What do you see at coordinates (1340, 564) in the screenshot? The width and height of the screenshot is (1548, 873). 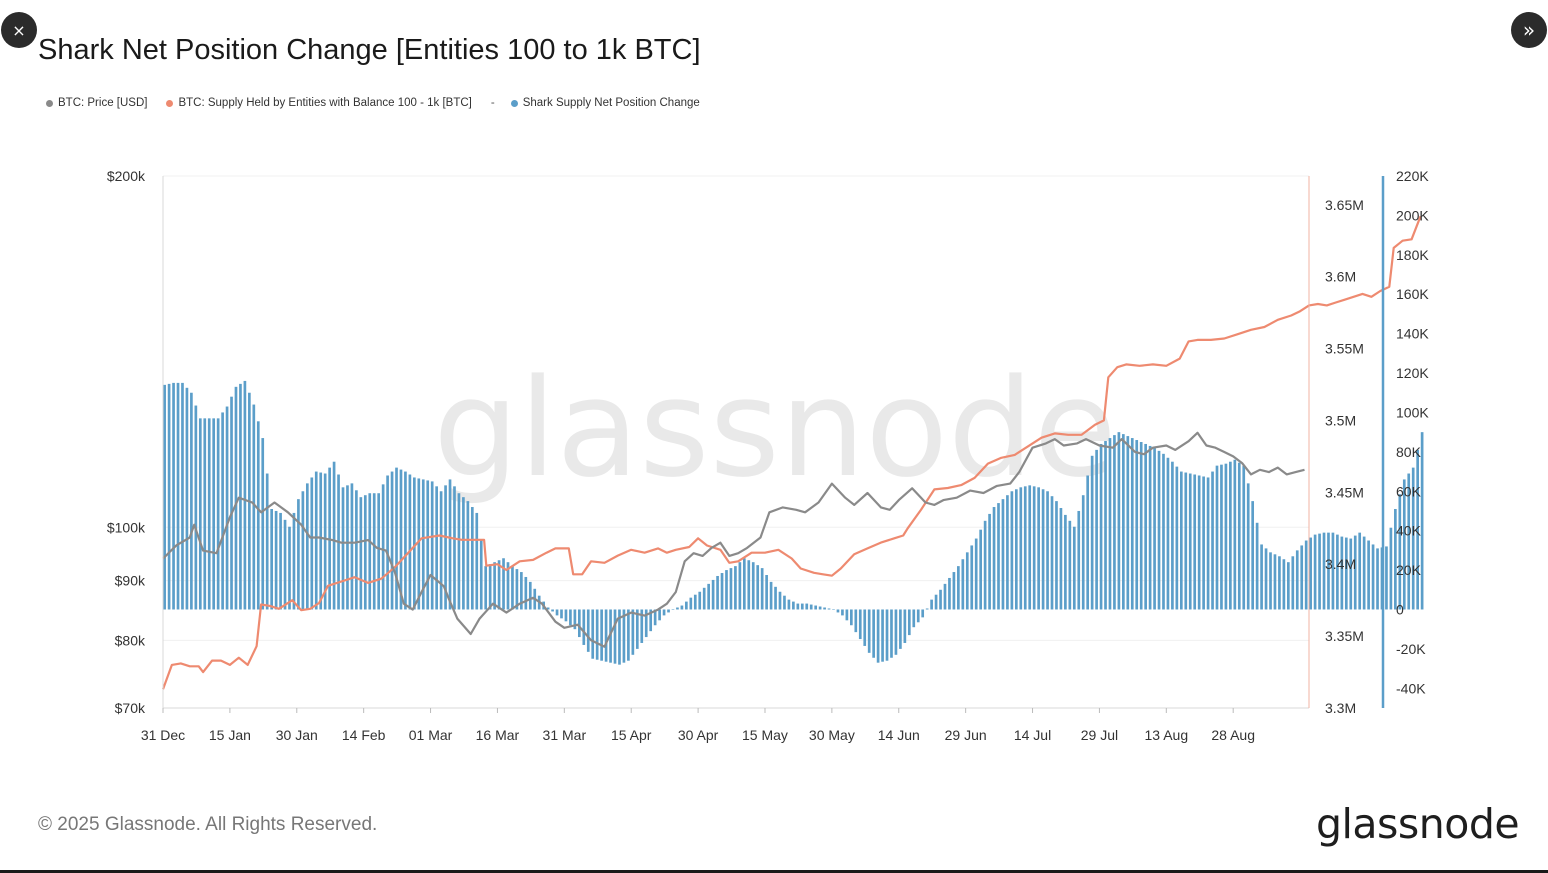 I see `supply-tick-label: 3.4M` at bounding box center [1340, 564].